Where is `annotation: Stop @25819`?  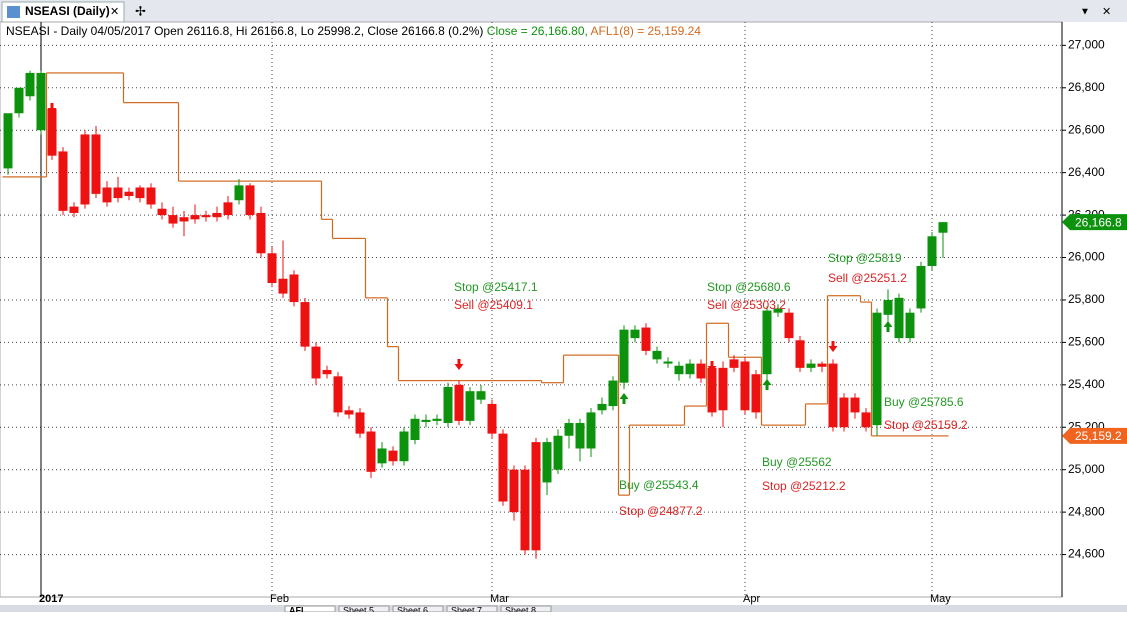
annotation: Stop @25819 is located at coordinates (865, 258).